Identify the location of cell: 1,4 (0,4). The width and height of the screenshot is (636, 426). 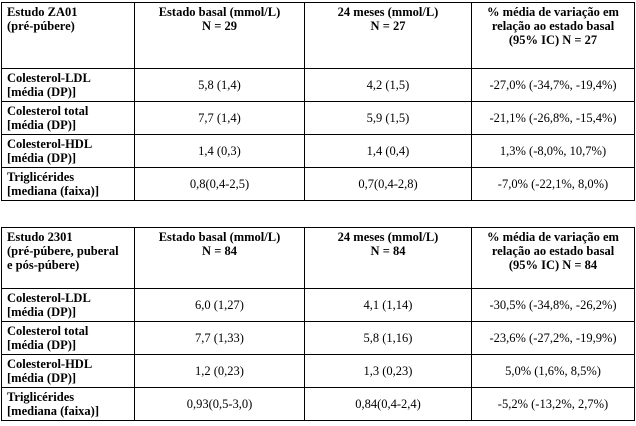
(388, 151).